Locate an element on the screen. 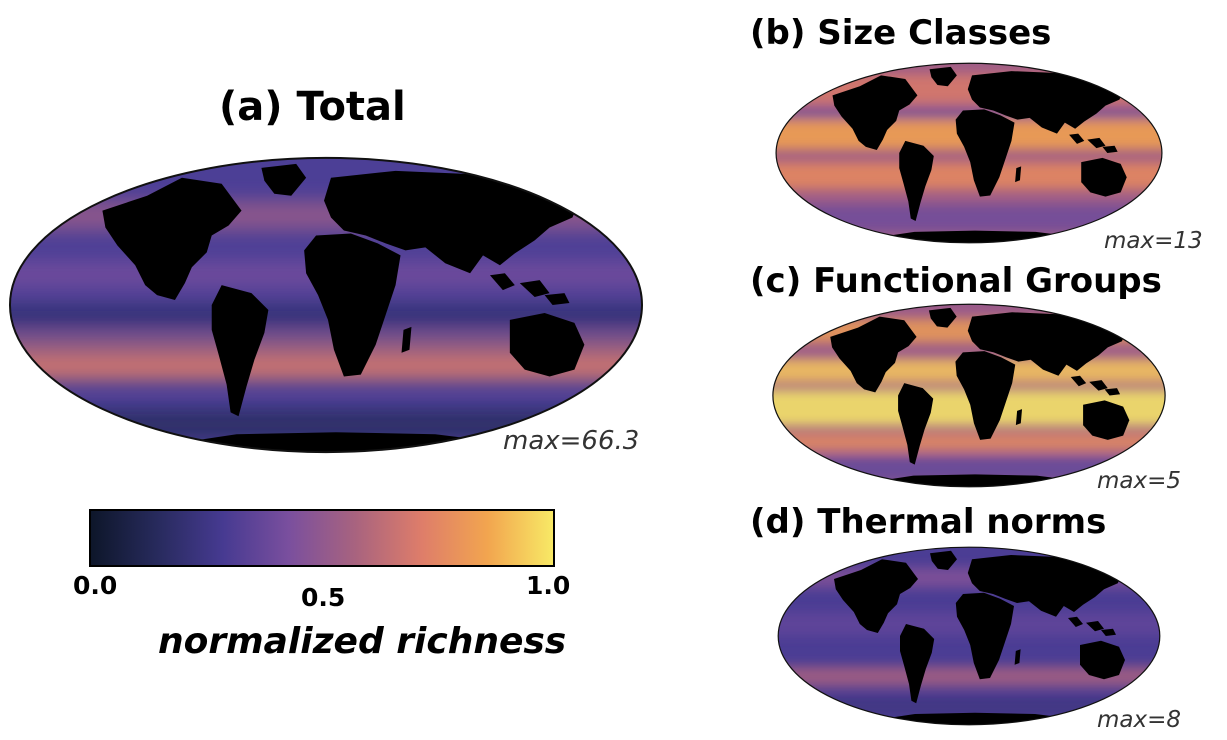  colorbar-tick-2: 1.0 is located at coordinates (548, 585).